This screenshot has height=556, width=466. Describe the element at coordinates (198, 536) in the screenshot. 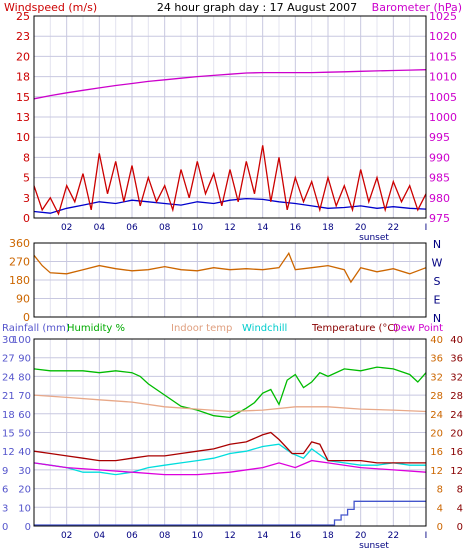

I see `panel3-x-tick-label: 10` at that location.